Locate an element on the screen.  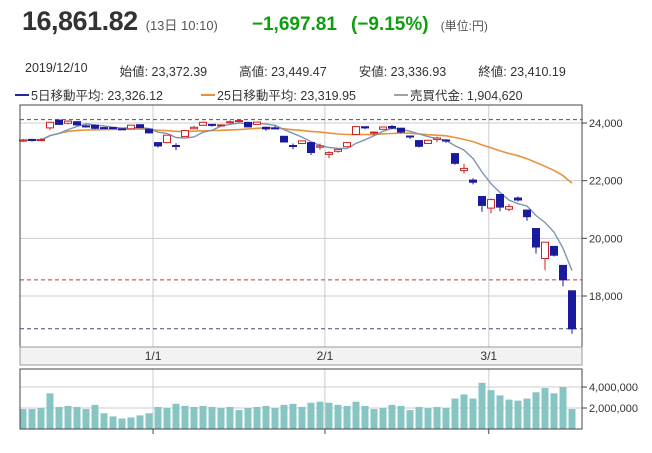
legend-ma5: 5日移動平均: 23,326.12 is located at coordinates (89, 94).